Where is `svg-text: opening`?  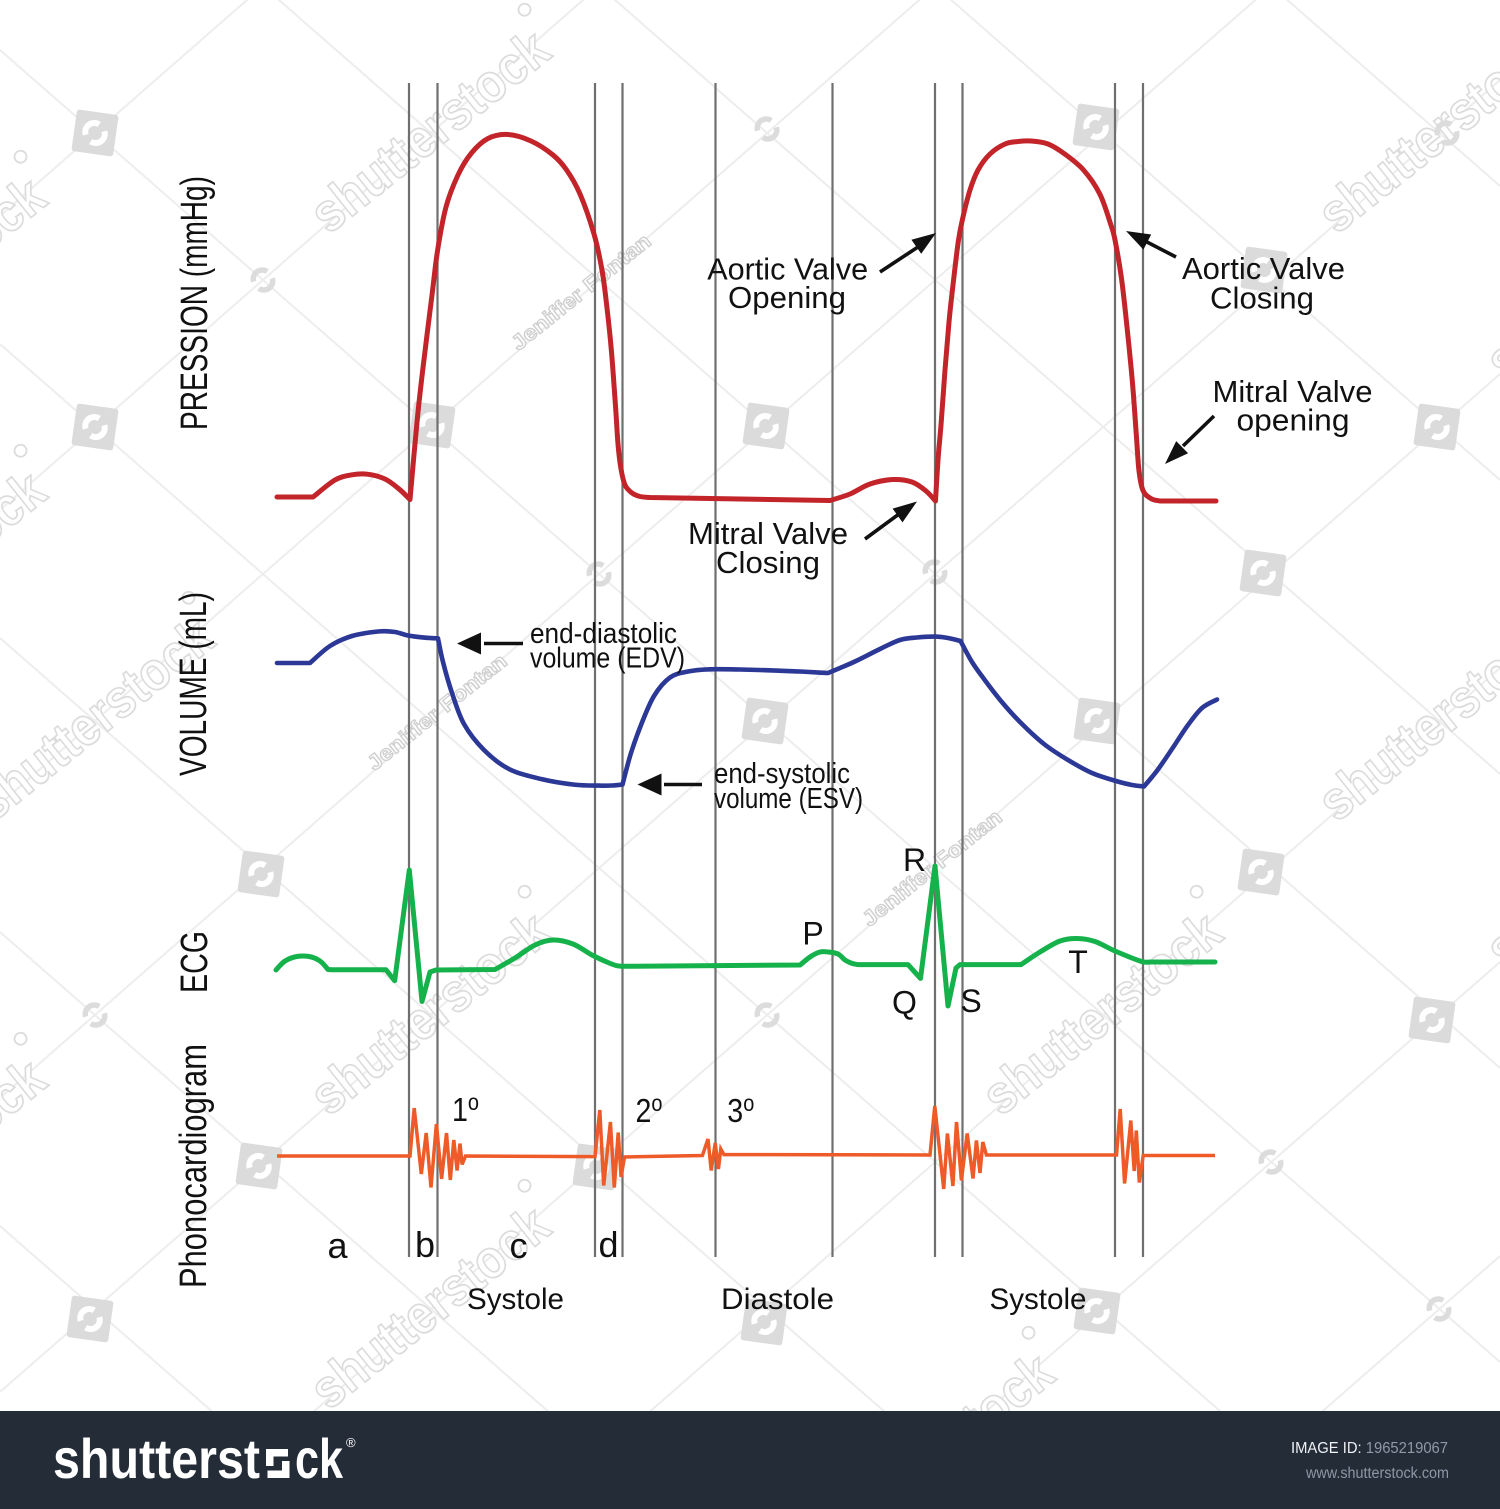
svg-text: opening is located at coordinates (1293, 420).